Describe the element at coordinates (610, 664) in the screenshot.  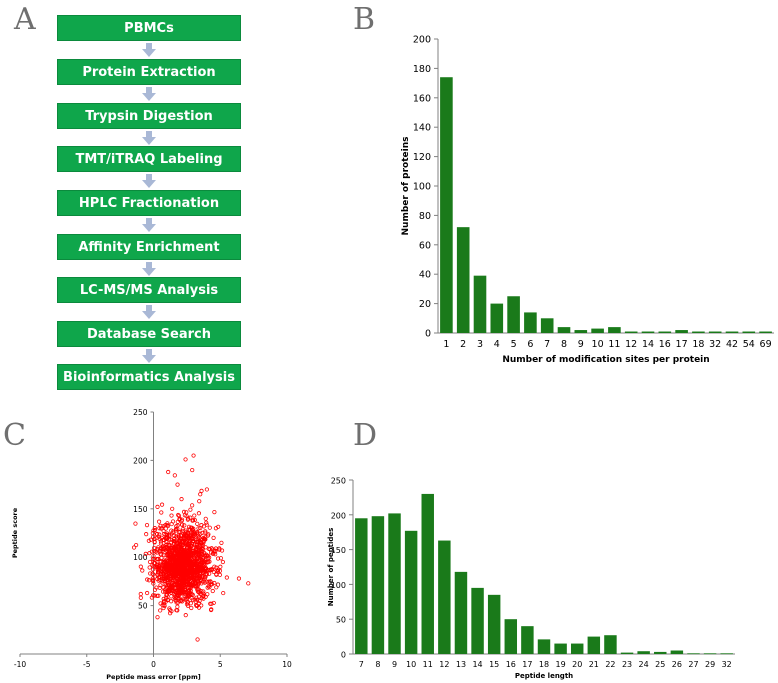
I see `x-tick-label: 22` at that location.